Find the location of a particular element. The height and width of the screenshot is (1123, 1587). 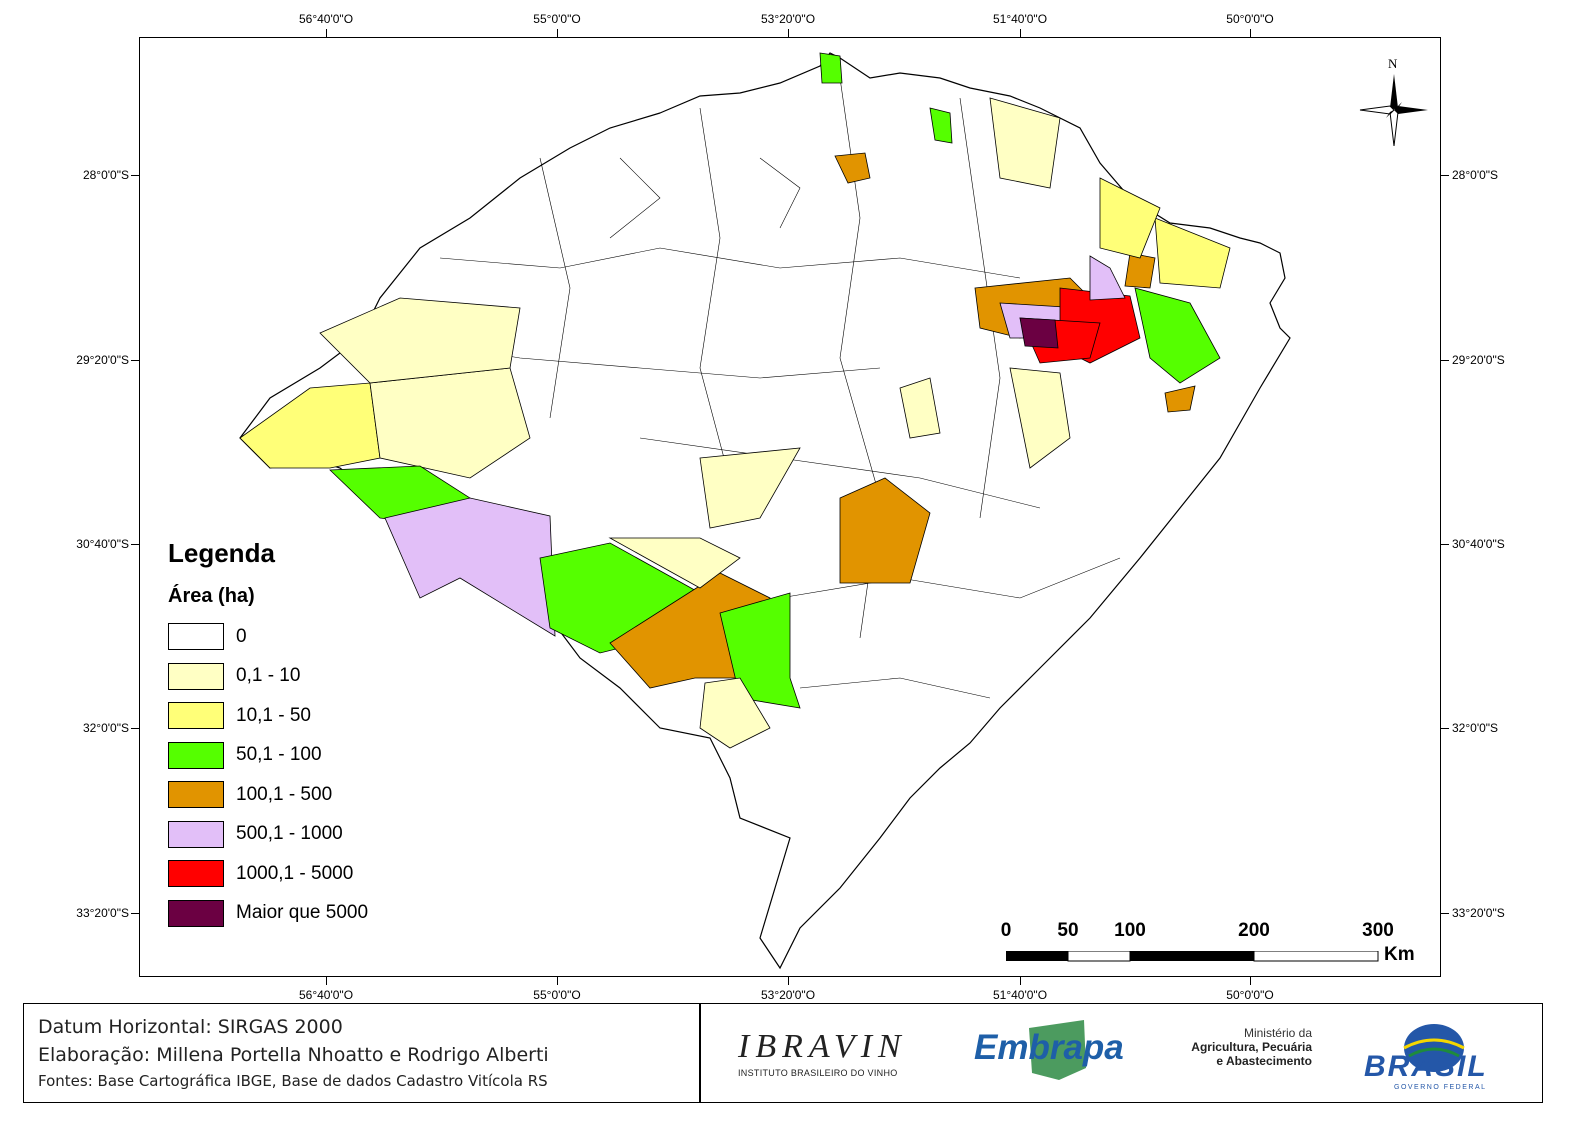

right-tick-label: 32°0'0"S is located at coordinates (1475, 728).